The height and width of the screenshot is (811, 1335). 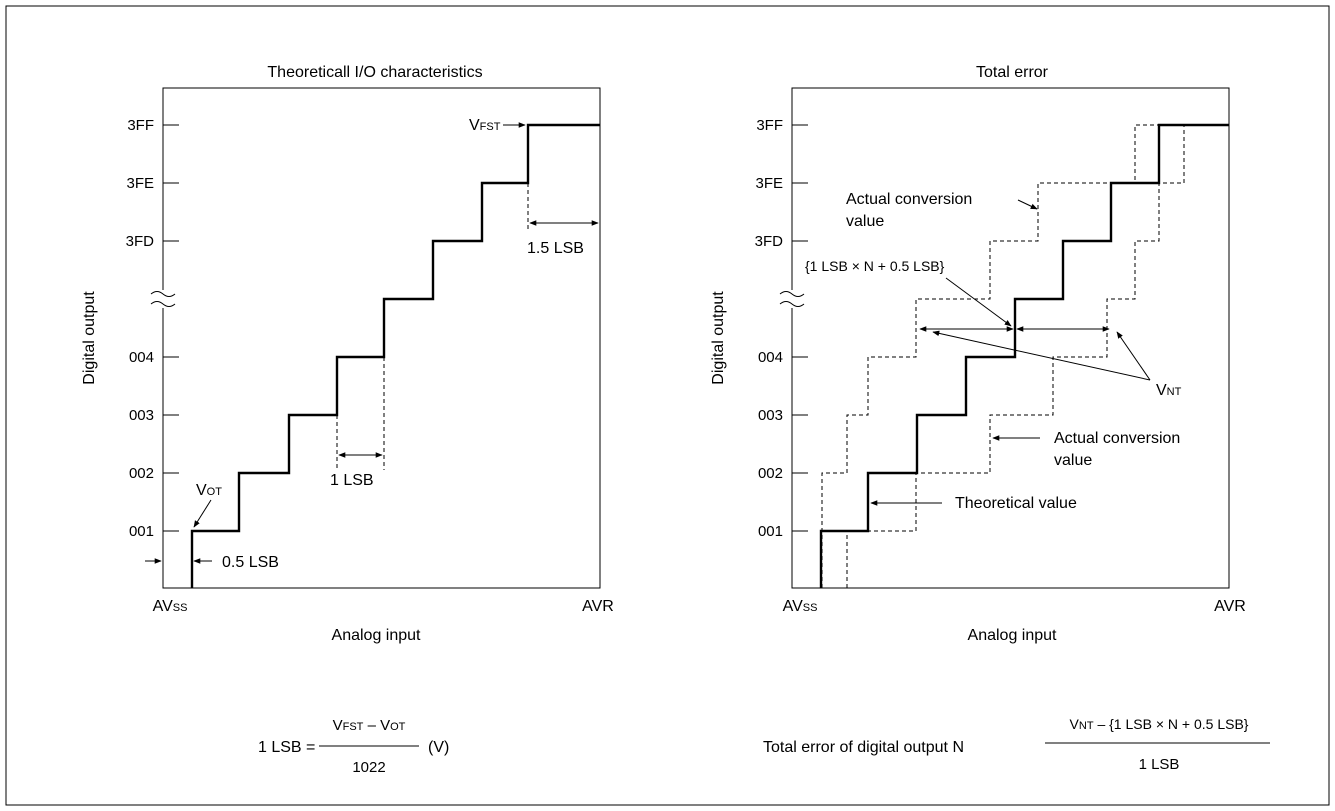 What do you see at coordinates (1230, 606) in the screenshot?
I see `right-x-end-label: AVR` at bounding box center [1230, 606].